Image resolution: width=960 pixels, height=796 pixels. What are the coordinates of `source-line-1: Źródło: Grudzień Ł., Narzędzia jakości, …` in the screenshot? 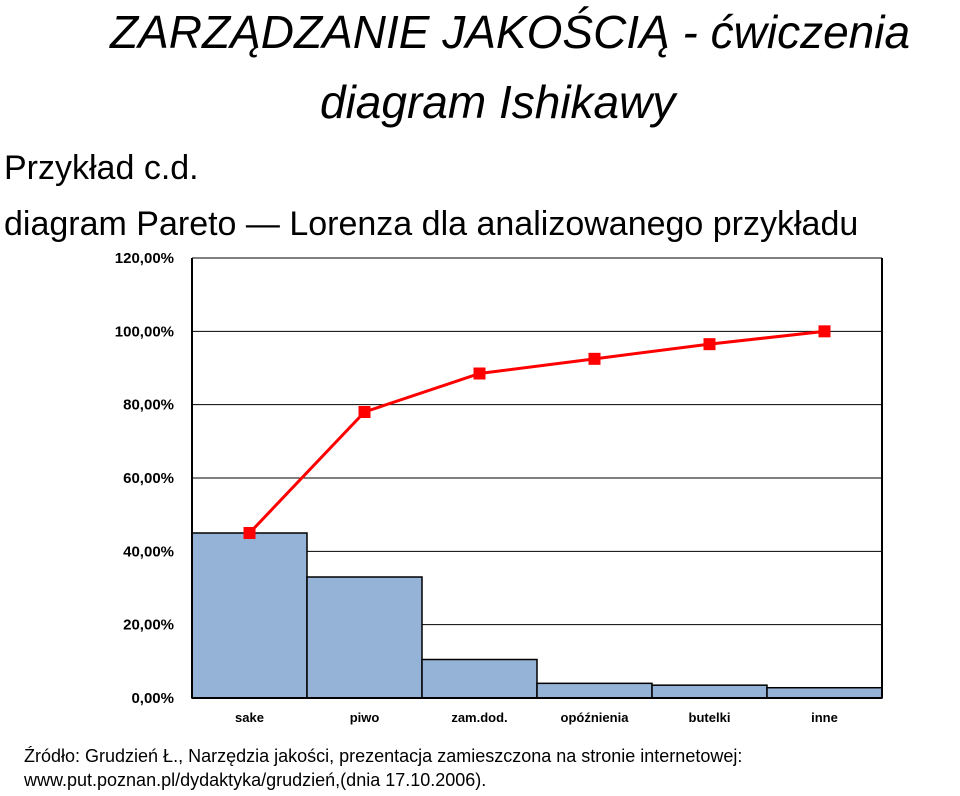 It's located at (383, 756).